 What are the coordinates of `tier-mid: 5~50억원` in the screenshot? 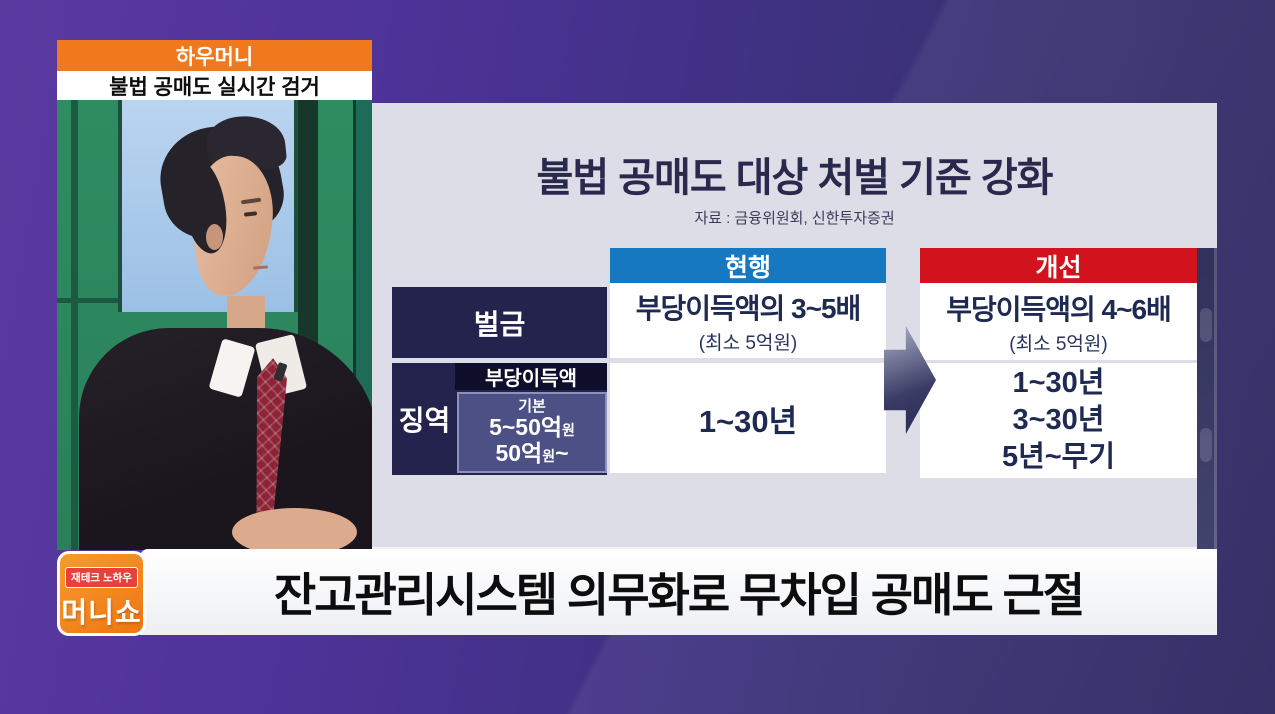 It's located at (532, 427).